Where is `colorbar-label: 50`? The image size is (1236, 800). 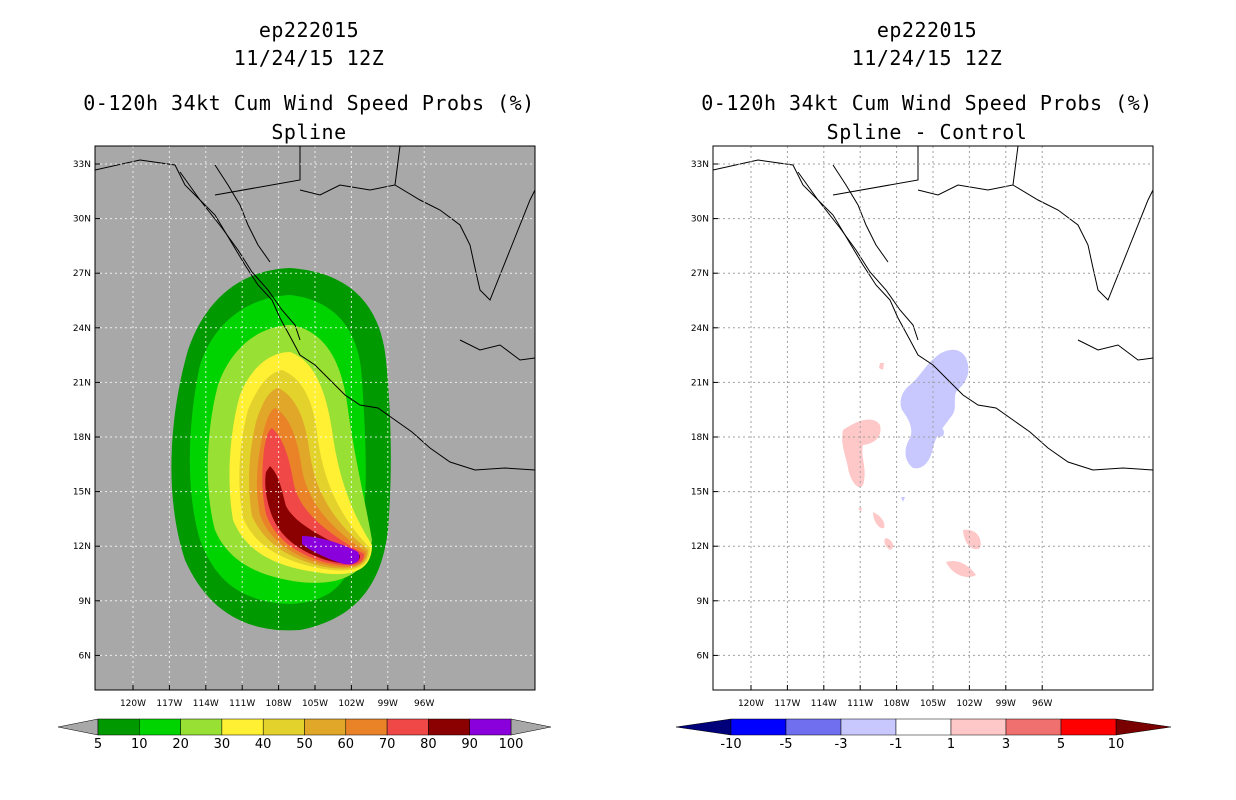 colorbar-label: 50 is located at coordinates (304, 744).